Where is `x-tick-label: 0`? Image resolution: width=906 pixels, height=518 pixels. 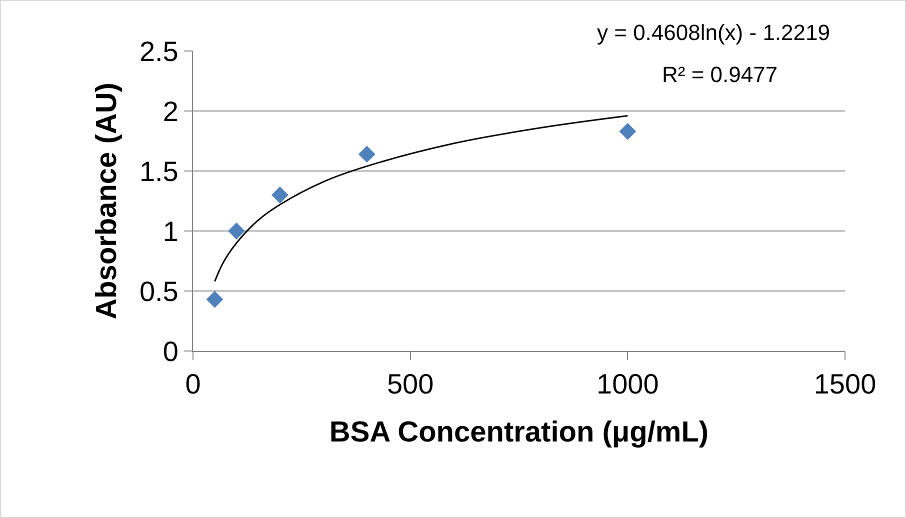 x-tick-label: 0 is located at coordinates (193, 384).